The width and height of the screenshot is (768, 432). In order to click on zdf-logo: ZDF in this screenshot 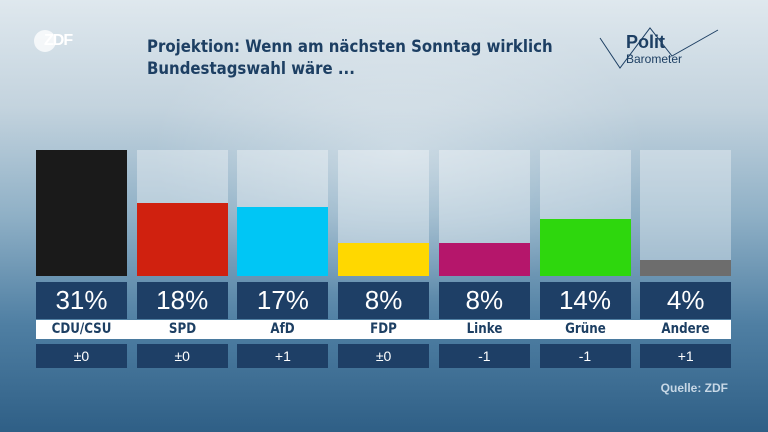, I will do `click(53, 41)`.